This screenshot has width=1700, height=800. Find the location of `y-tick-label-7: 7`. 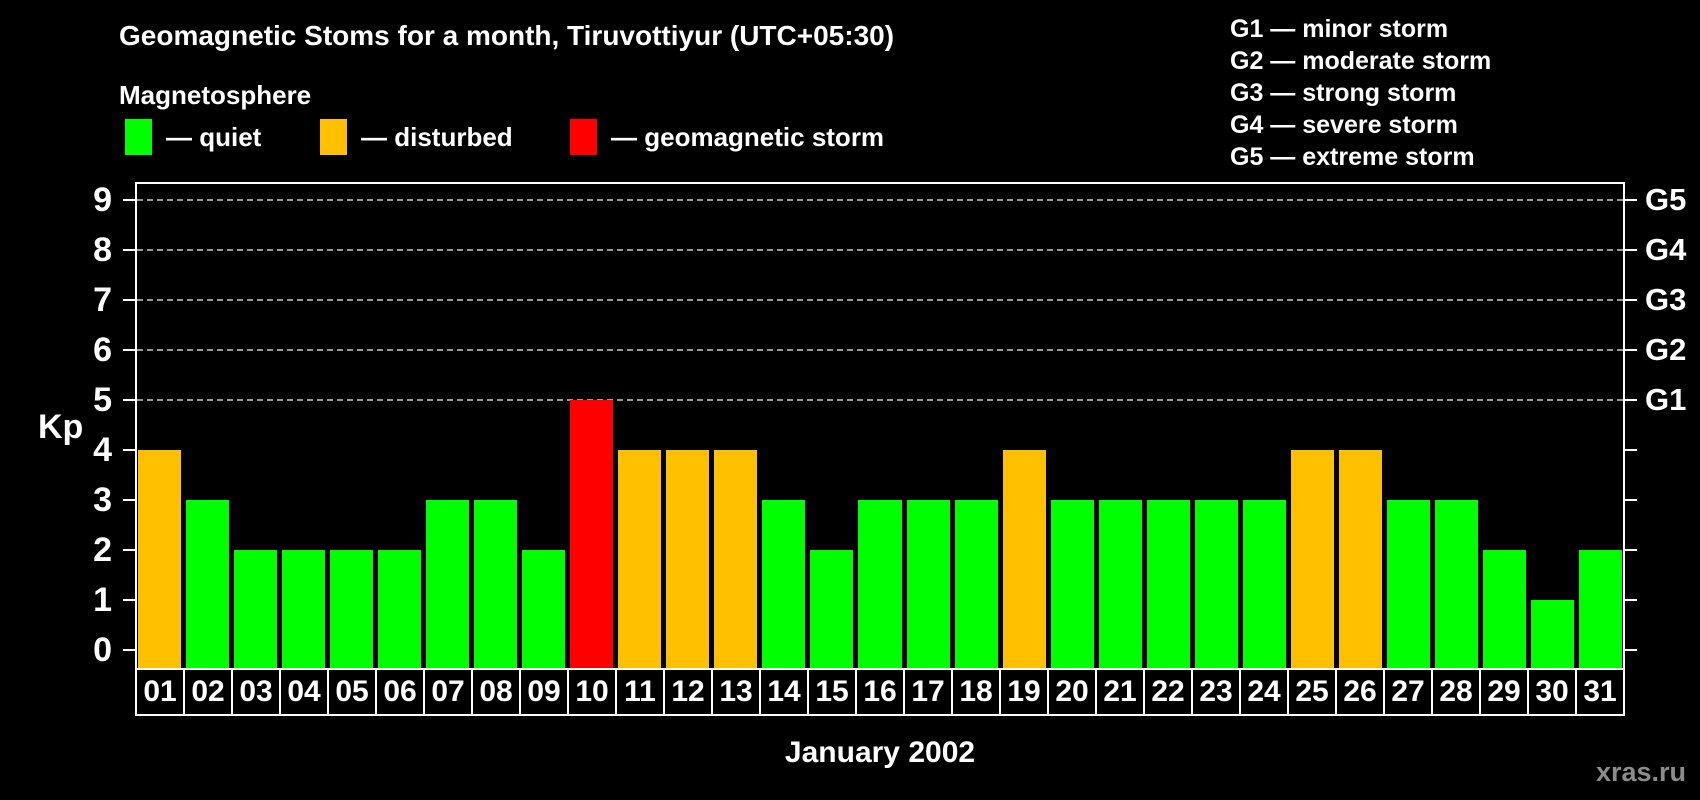

y-tick-label-7: 7 is located at coordinates (102, 300).